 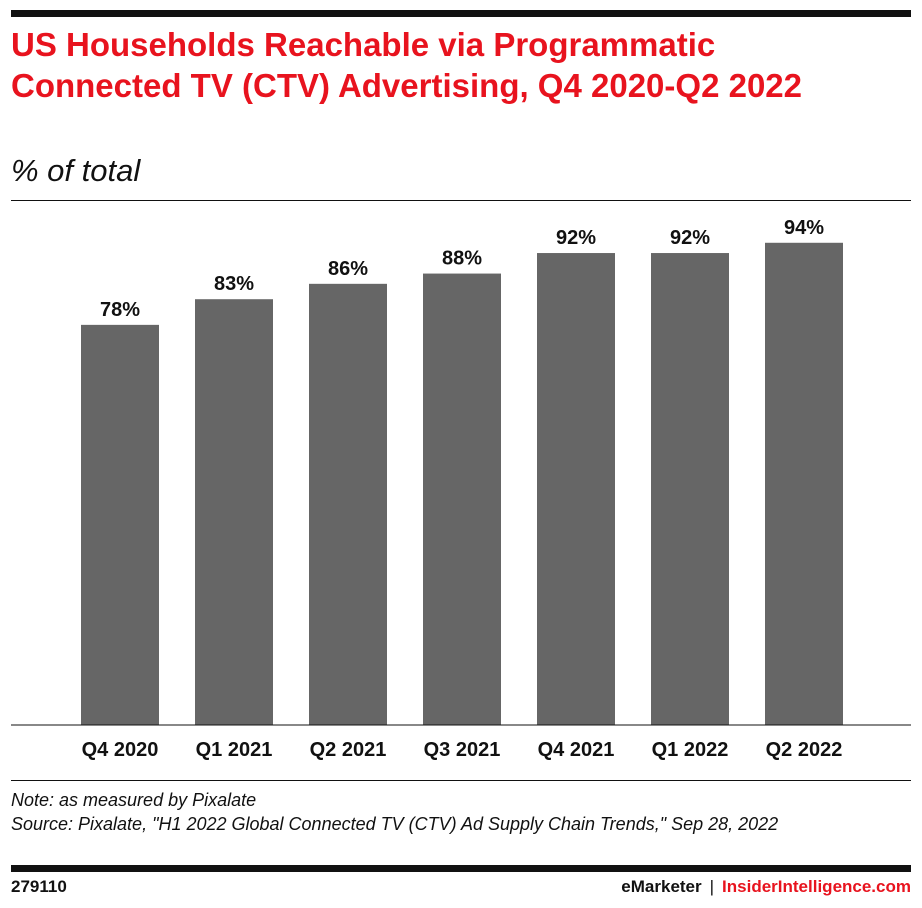 What do you see at coordinates (39, 886) in the screenshot?
I see `chart-id: 279110` at bounding box center [39, 886].